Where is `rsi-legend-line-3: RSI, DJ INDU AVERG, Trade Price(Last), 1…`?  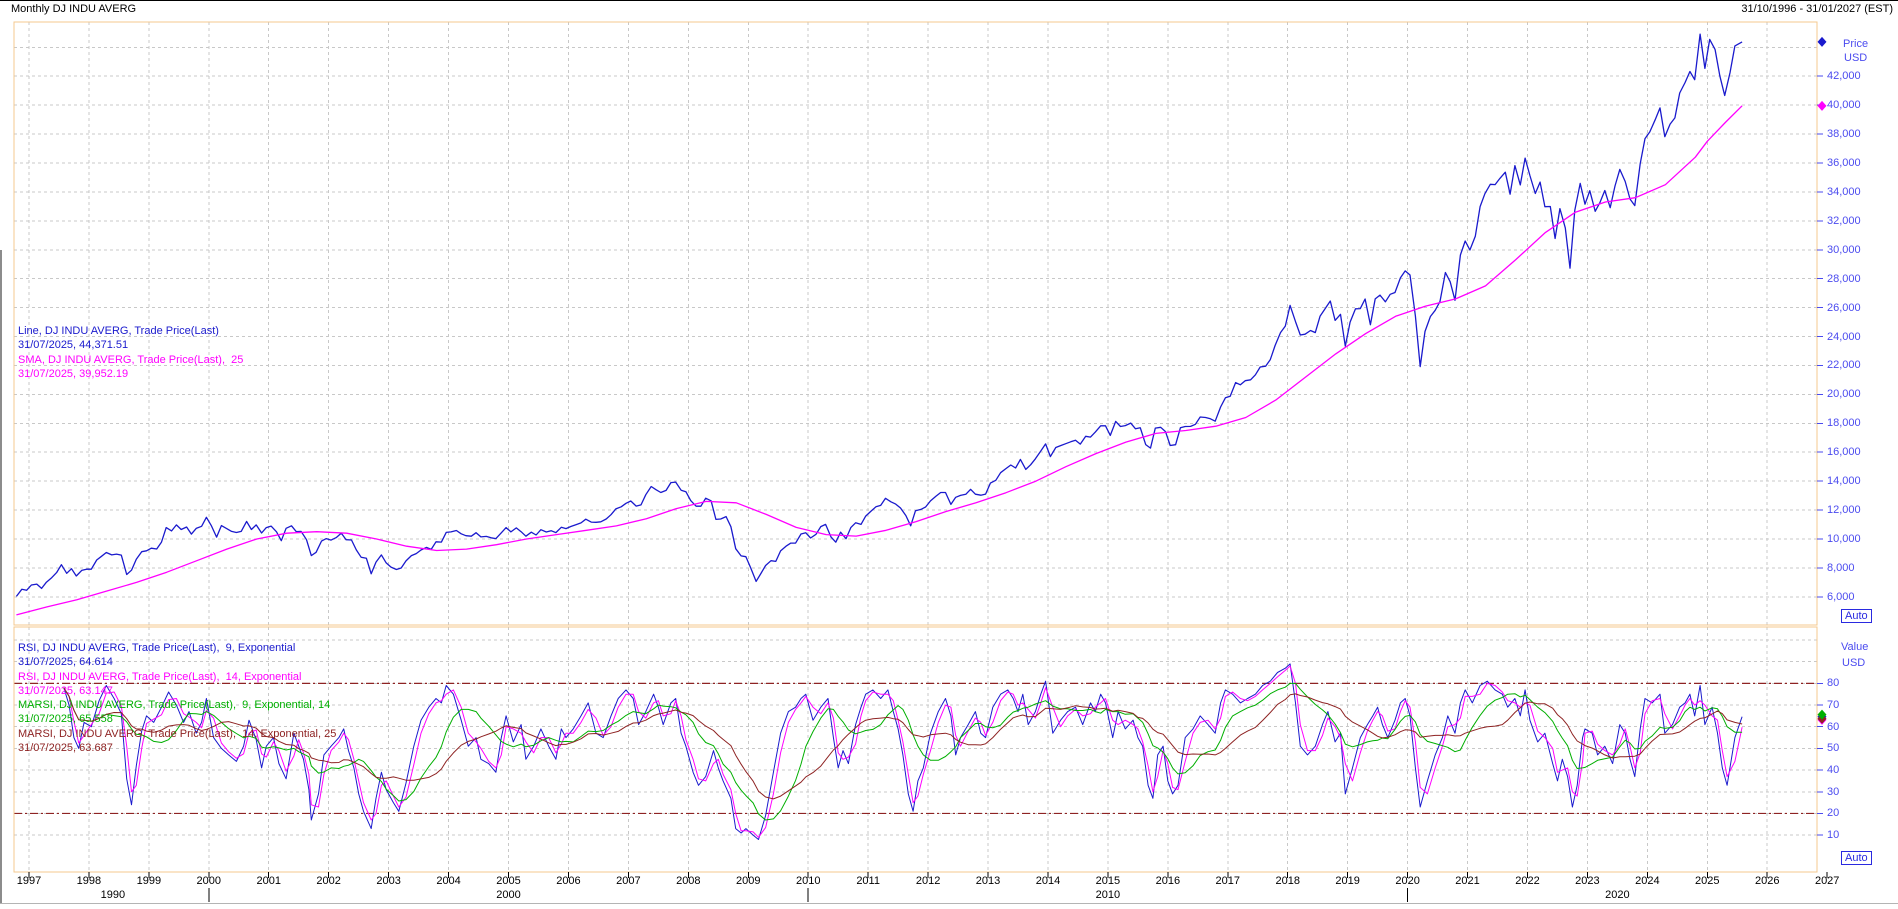 rsi-legend-line-3: RSI, DJ INDU AVERG, Trade Price(Last), 1… is located at coordinates (160, 676).